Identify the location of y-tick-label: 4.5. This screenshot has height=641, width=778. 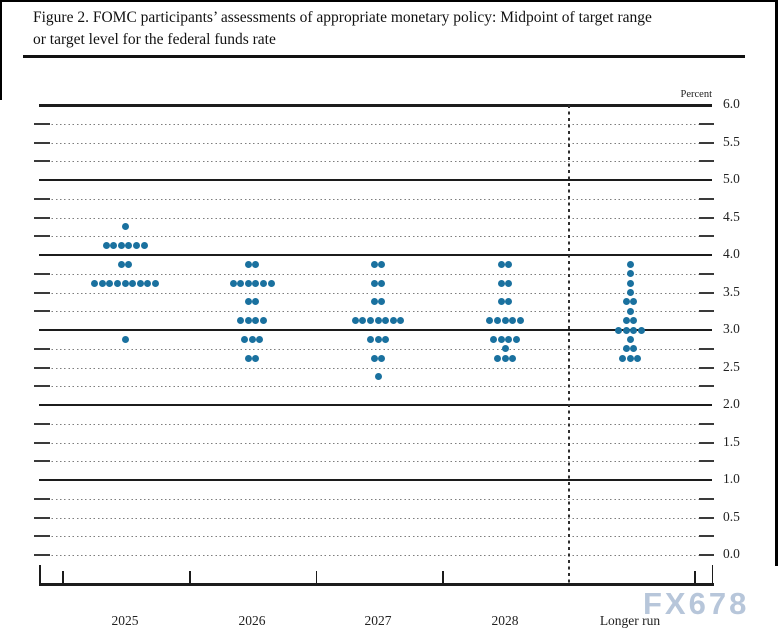
(731, 216).